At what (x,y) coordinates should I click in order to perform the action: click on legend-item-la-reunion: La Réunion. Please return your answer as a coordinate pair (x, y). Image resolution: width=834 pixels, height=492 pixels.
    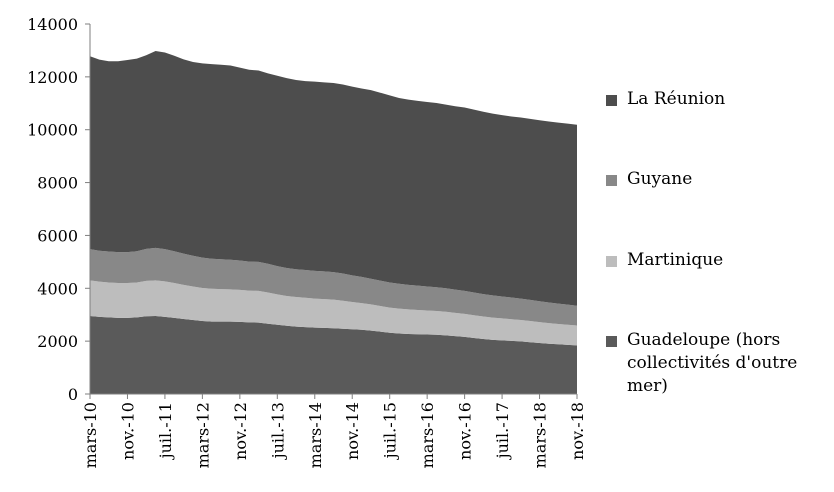
    Looking at the image, I should click on (716, 99).